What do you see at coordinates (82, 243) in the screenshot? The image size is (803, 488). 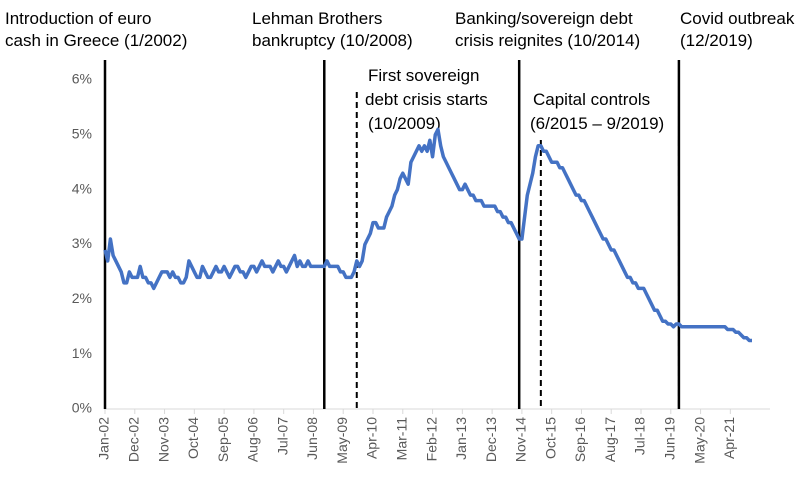 I see `y-tick-label: 3%` at bounding box center [82, 243].